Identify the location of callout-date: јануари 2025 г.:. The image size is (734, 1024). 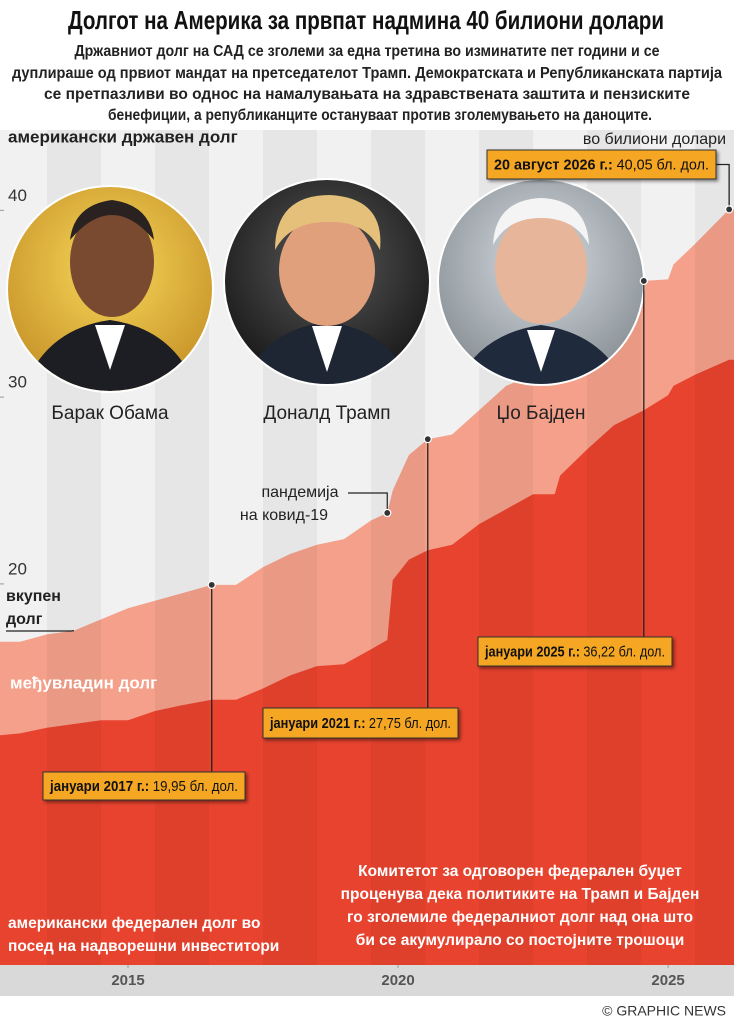
(532, 651).